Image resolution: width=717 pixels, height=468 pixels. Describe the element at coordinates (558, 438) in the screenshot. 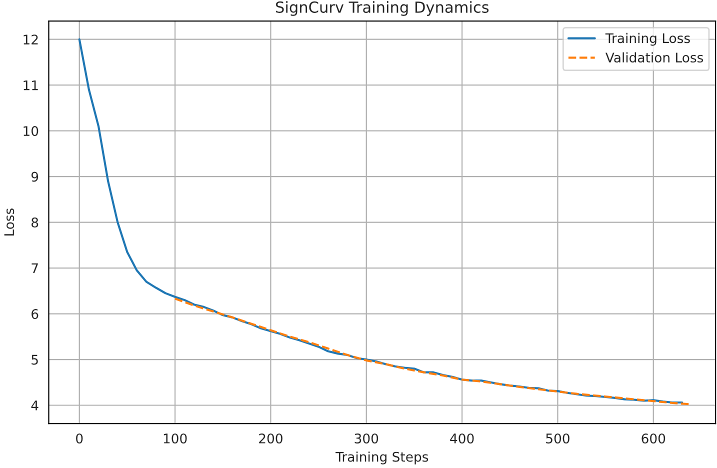

I see `x-tick-label: 500` at that location.